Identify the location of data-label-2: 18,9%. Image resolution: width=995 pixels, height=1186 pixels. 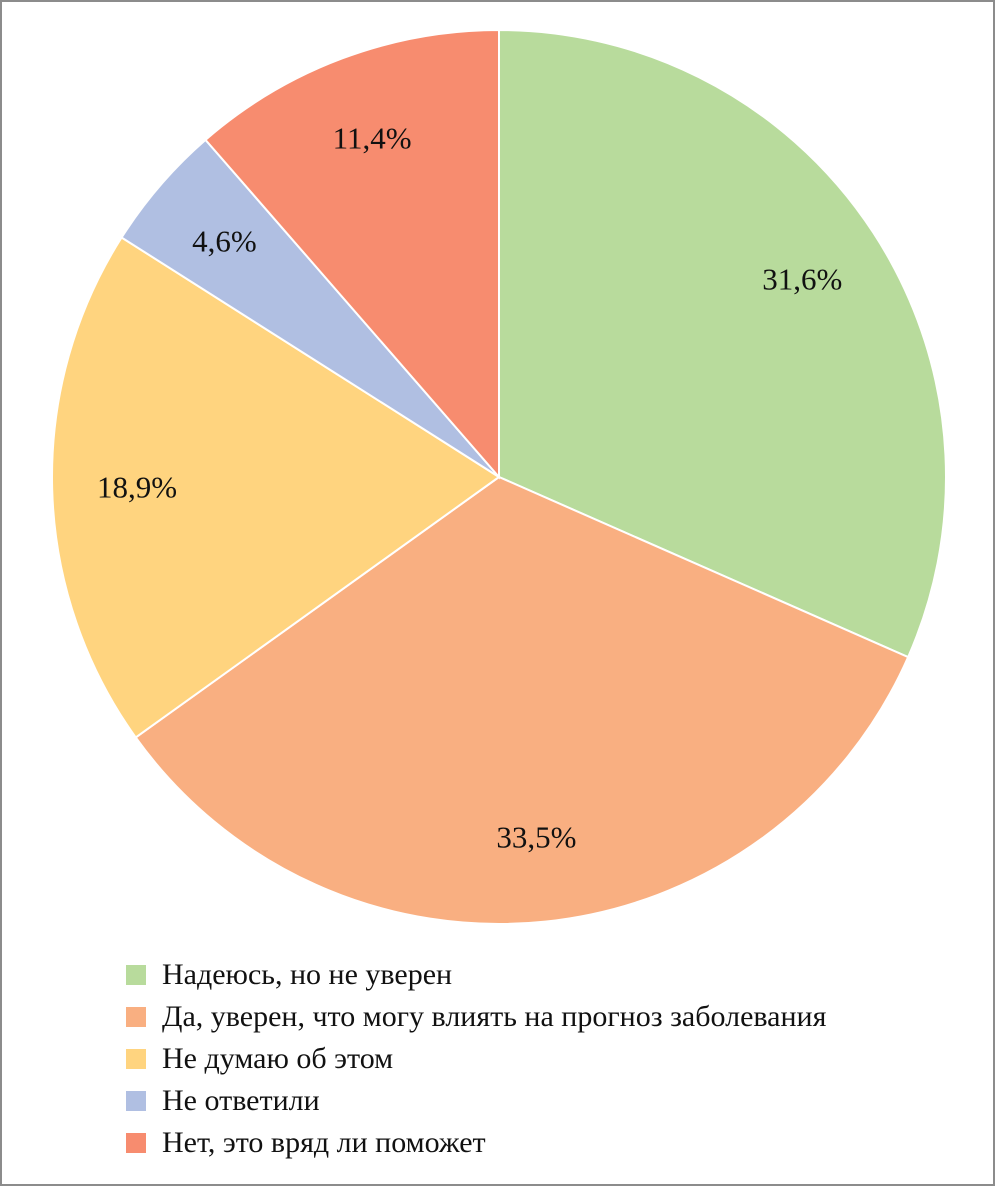
(137, 487).